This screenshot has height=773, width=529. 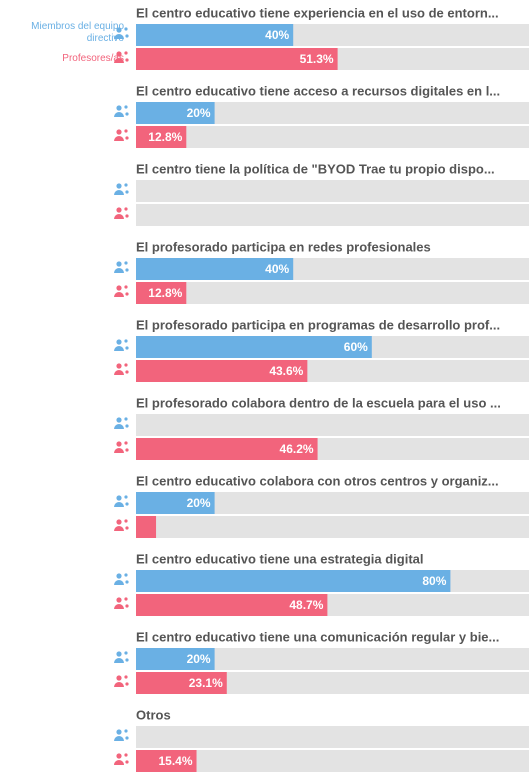 What do you see at coordinates (165, 293) in the screenshot?
I see `value-label: 12.8%` at bounding box center [165, 293].